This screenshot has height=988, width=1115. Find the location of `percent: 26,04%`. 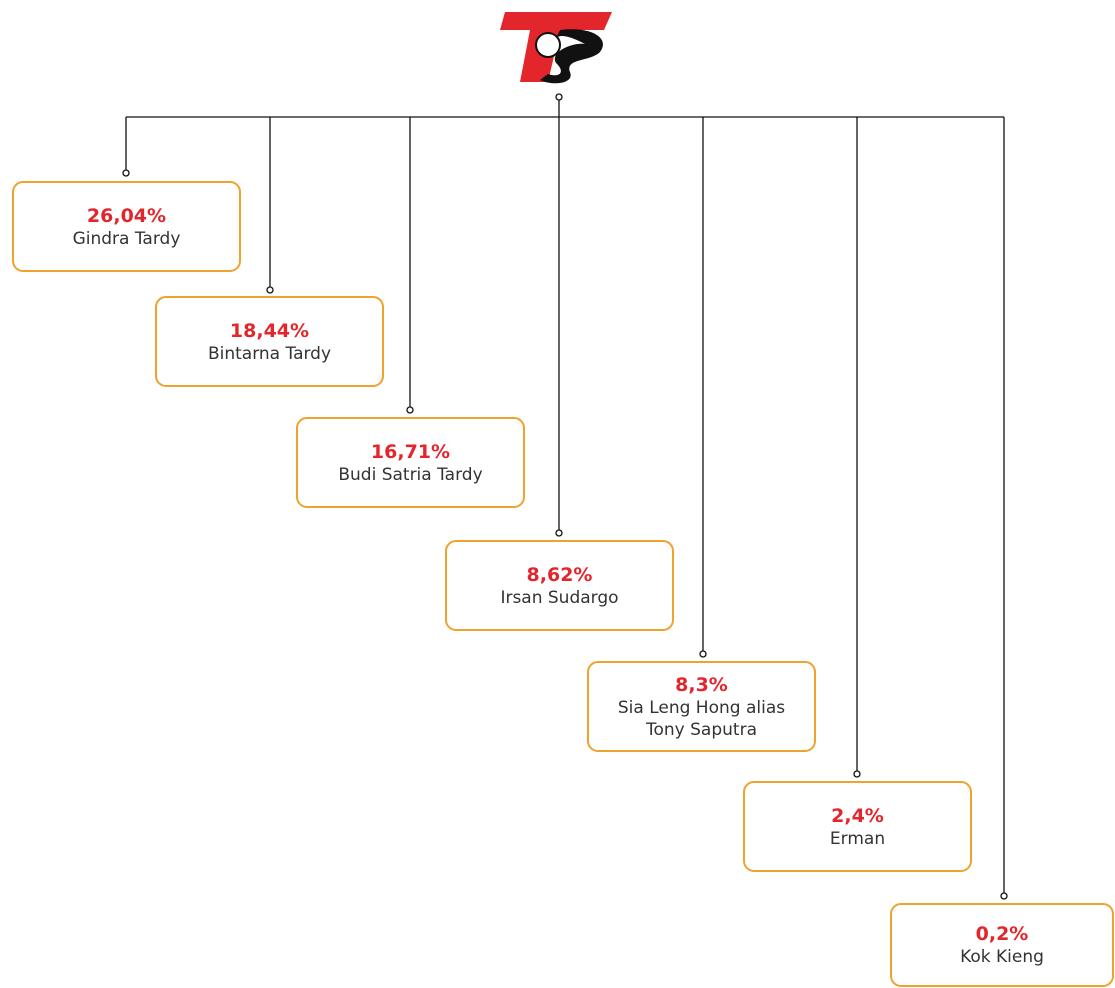

percent: 26,04% is located at coordinates (126, 215).